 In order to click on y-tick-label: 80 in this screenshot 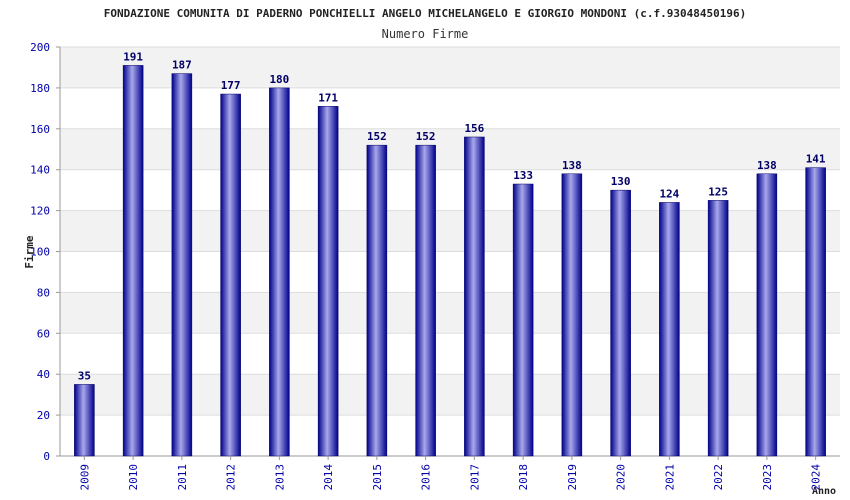, I will do `click(43, 292)`.